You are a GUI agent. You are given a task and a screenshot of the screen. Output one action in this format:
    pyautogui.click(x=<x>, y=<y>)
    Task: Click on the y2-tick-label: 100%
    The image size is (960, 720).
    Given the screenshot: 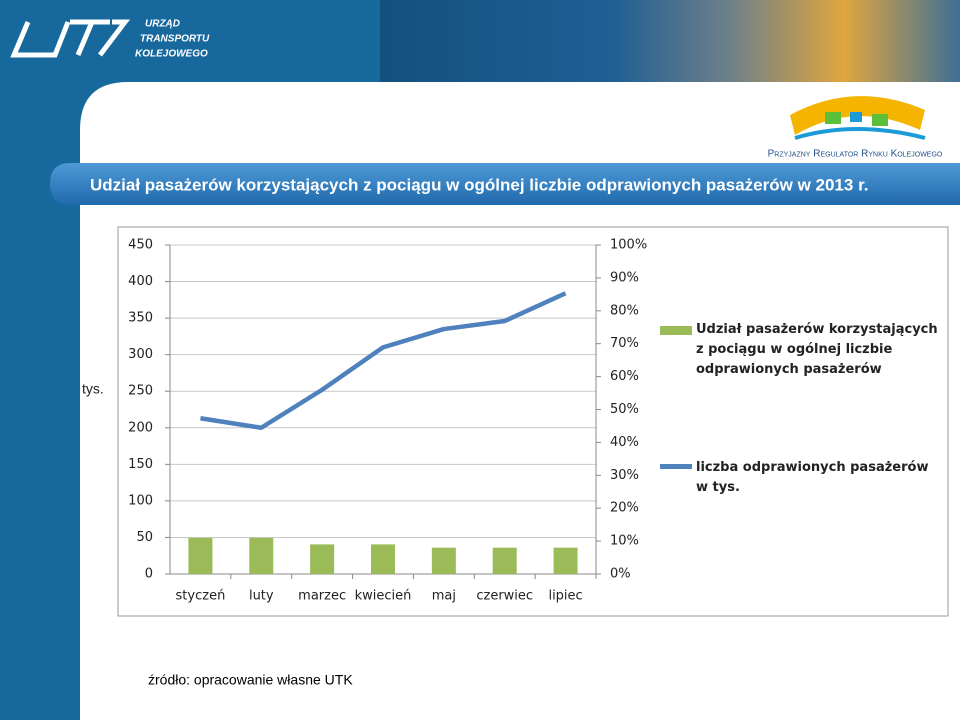 What is the action you would take?
    pyautogui.click(x=628, y=245)
    